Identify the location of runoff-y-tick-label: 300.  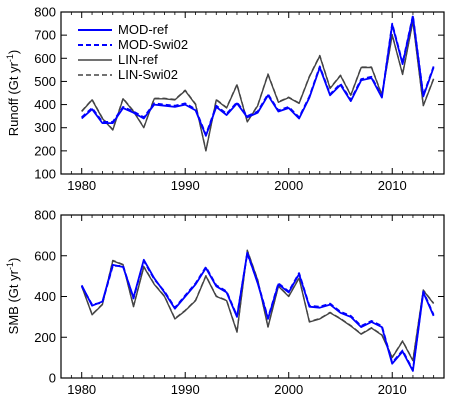
(45, 127).